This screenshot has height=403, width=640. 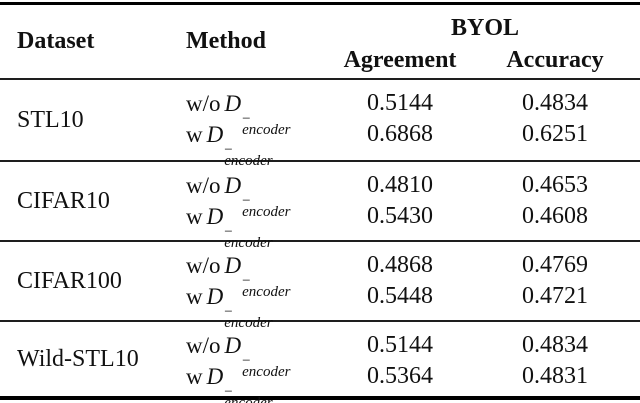 What do you see at coordinates (555, 376) in the screenshot?
I see `accuracy-value: 0.4831` at bounding box center [555, 376].